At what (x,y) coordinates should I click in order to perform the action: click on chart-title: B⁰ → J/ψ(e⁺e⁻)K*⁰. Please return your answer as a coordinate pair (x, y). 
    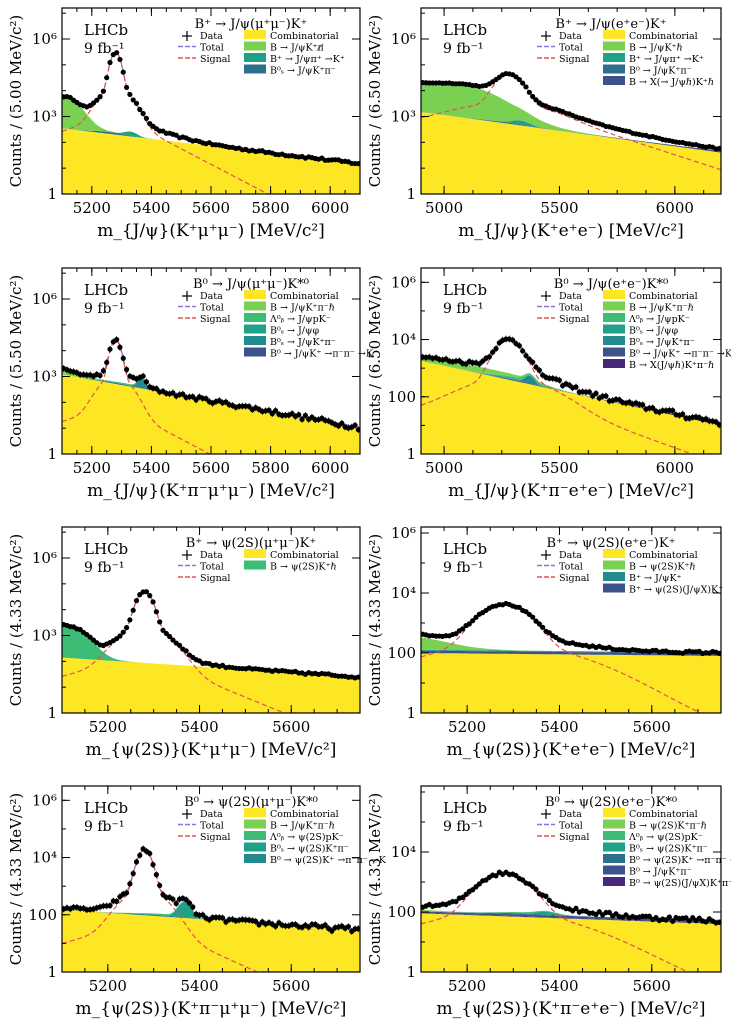
    Looking at the image, I should click on (611, 284).